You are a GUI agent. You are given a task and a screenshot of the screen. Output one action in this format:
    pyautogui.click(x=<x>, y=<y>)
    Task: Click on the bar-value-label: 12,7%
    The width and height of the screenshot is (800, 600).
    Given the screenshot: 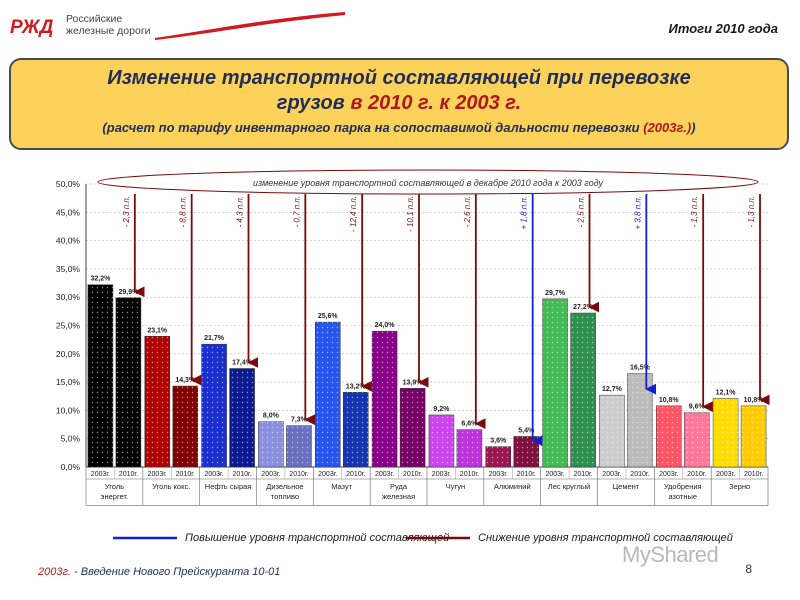 What is the action you would take?
    pyautogui.click(x=612, y=389)
    